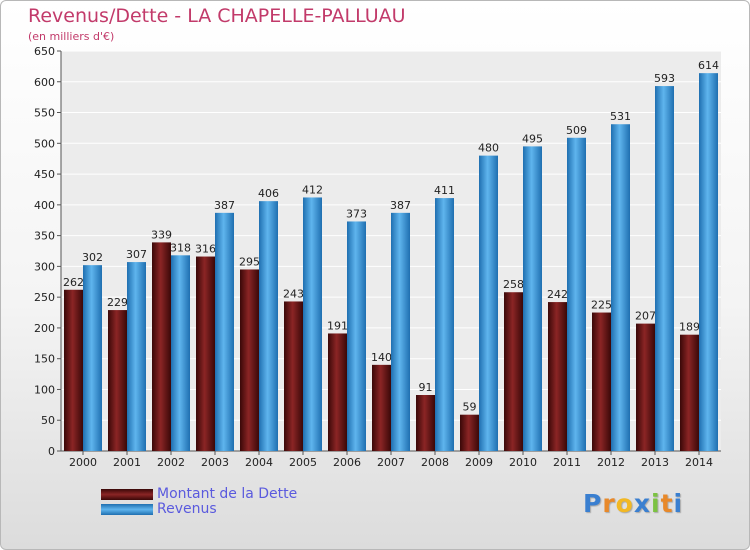 The image size is (750, 550). I want to click on y-tick-label: 300, so click(44, 266).